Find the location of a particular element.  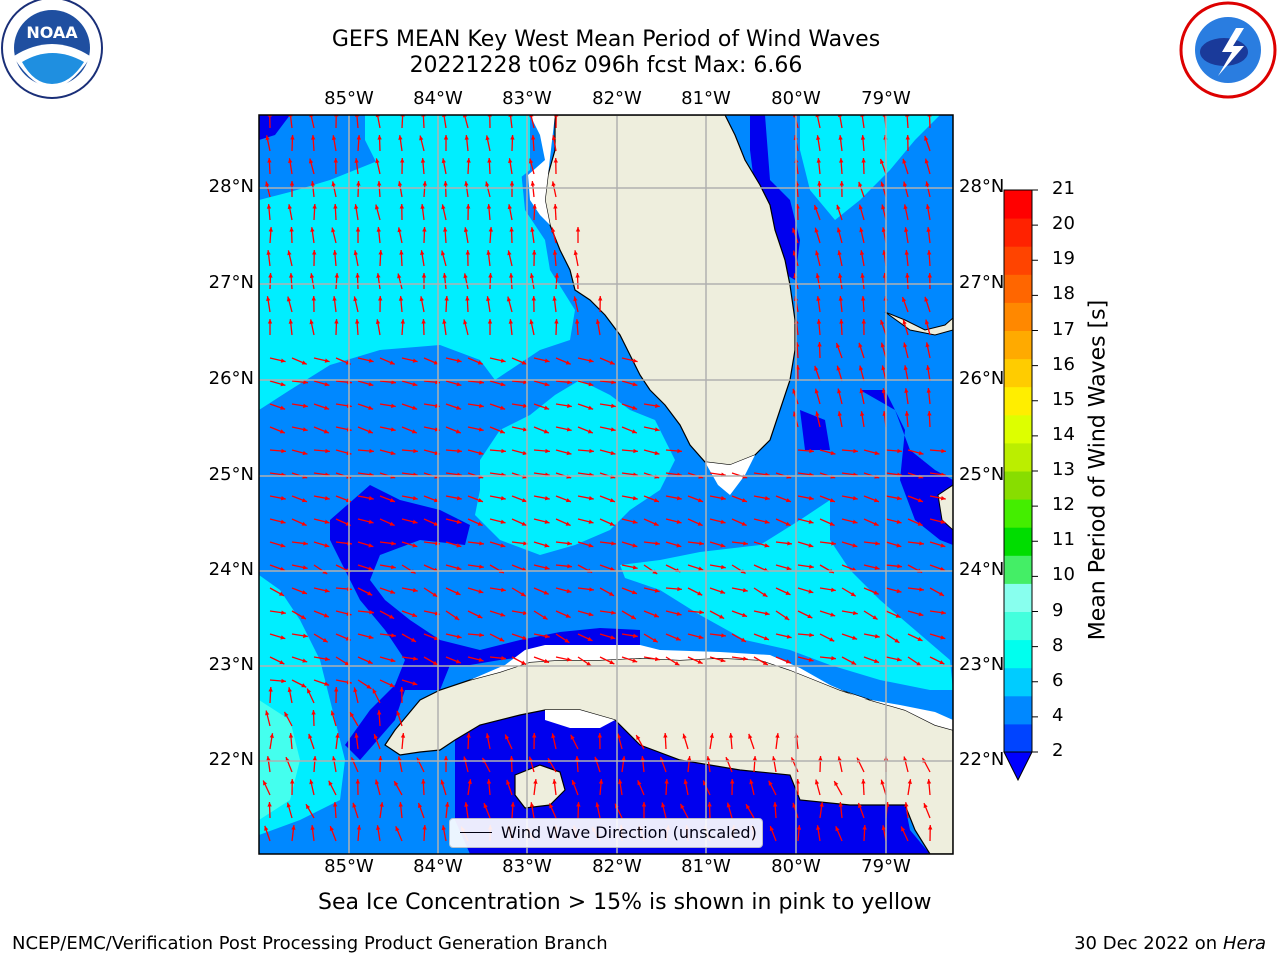

footer-date: 30 Dec 2022 on Hera is located at coordinates (1170, 943).